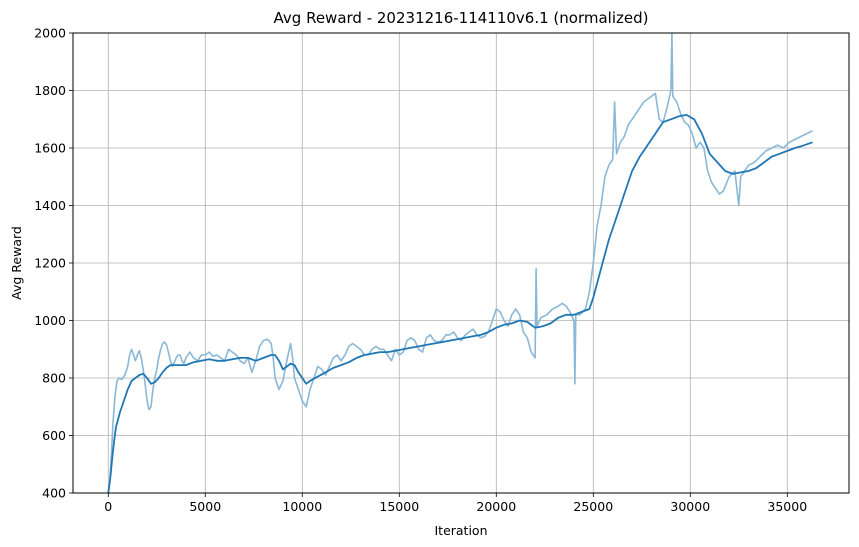 The height and width of the screenshot is (547, 859). I want to click on y-tick-label: 1600, so click(50, 148).